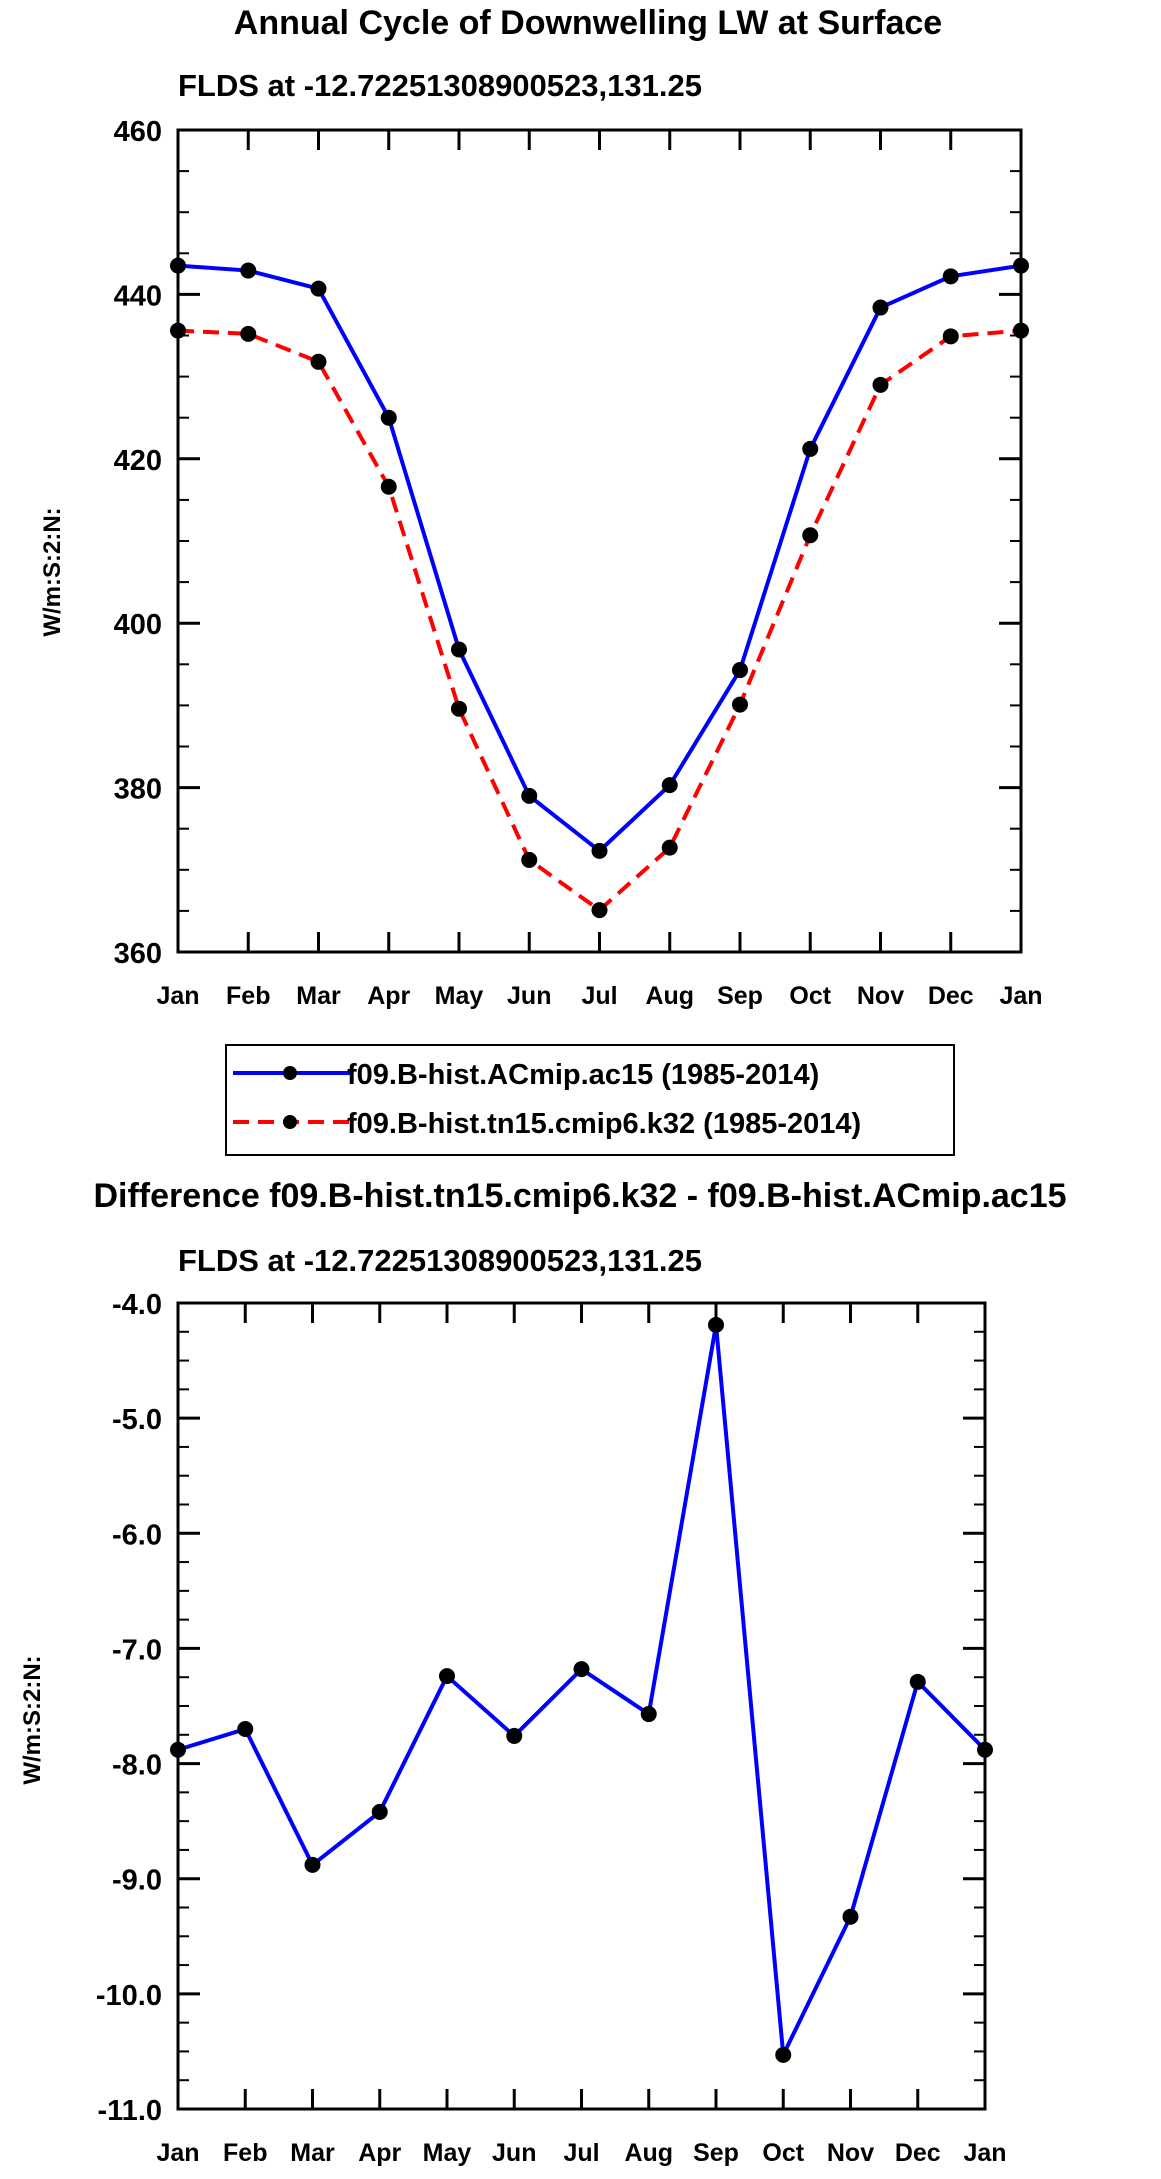 This screenshot has height=2179, width=1161. Describe the element at coordinates (129, 1708) in the screenshot. I see `y-tick-labels: -11.0 -10.0 -9.0 -8.0 -7.0 -6.0 -5.0 -4.0` at that location.